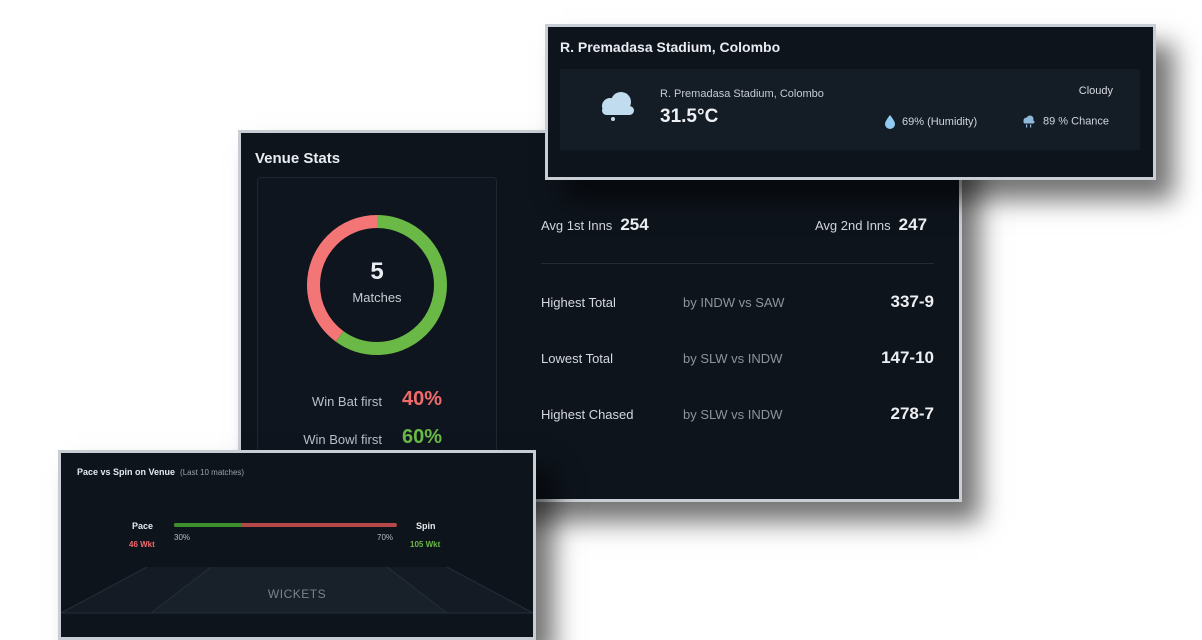  I want to click on pace-percent: 30%, so click(182, 537).